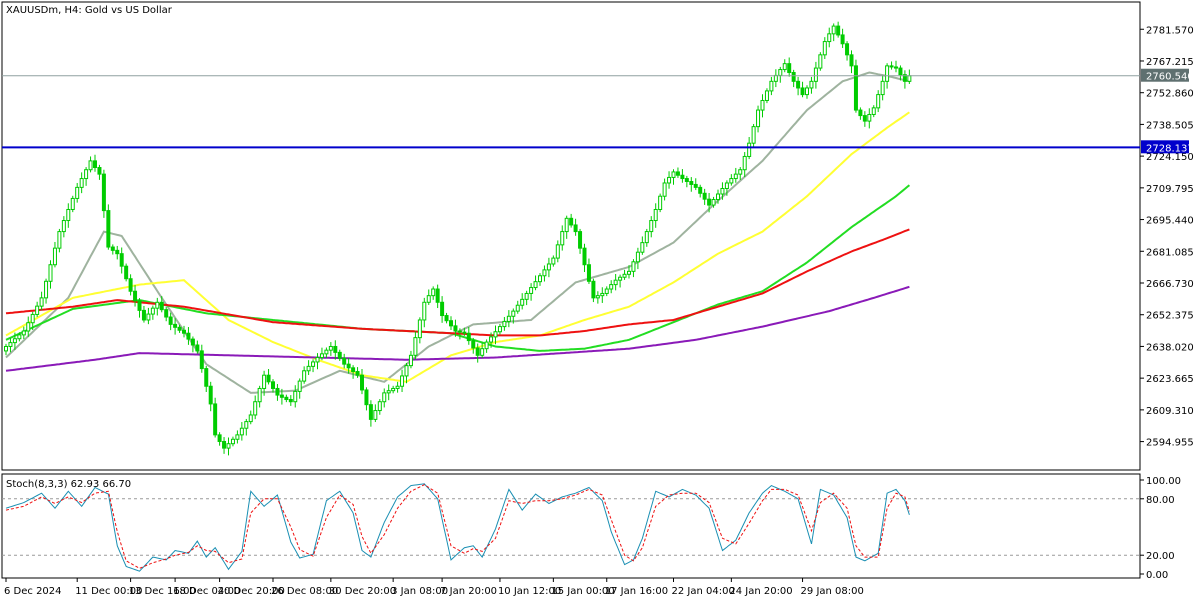 The width and height of the screenshot is (1200, 604). What do you see at coordinates (1165, 75) in the screenshot?
I see `current-price-label-box` at bounding box center [1165, 75].